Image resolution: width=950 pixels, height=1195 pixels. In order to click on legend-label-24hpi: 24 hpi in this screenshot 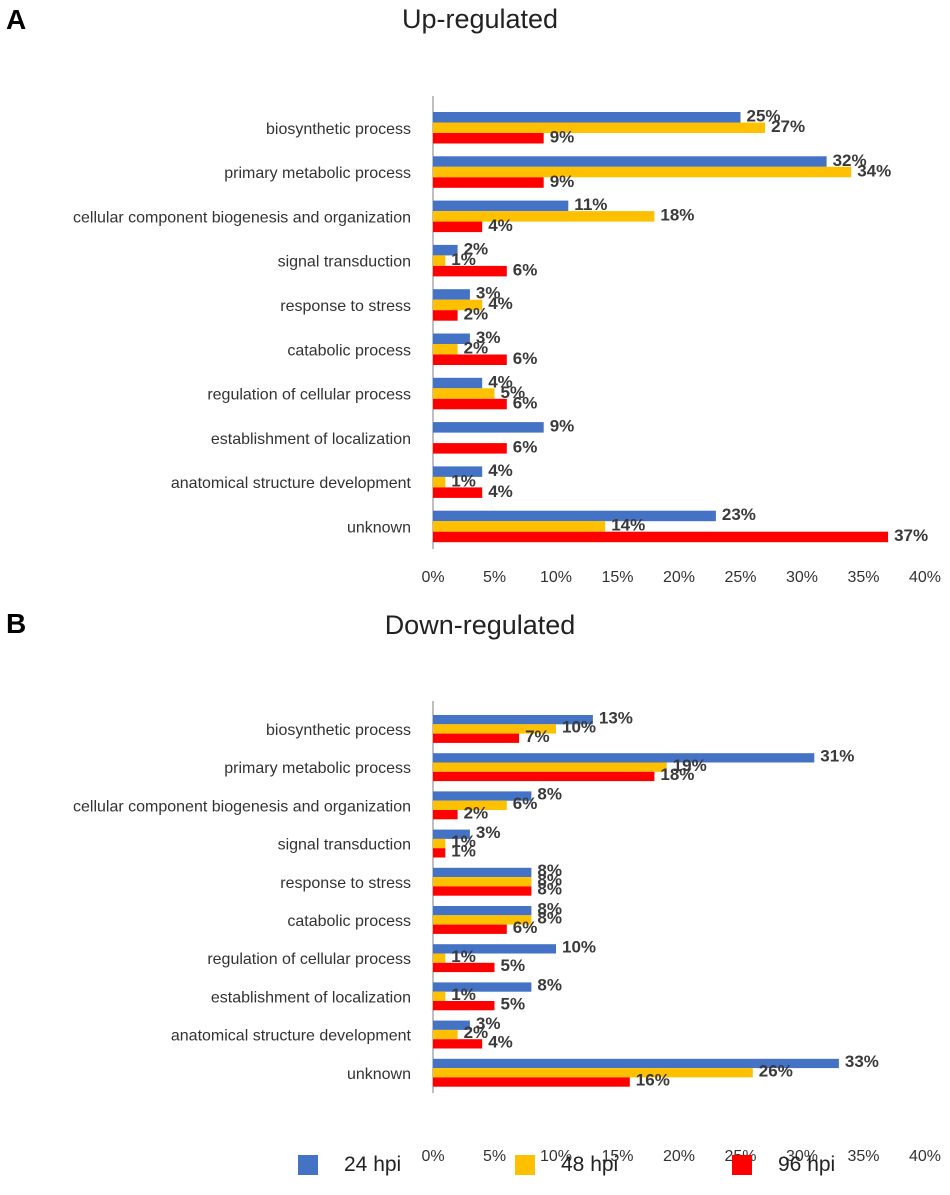, I will do `click(373, 1164)`.